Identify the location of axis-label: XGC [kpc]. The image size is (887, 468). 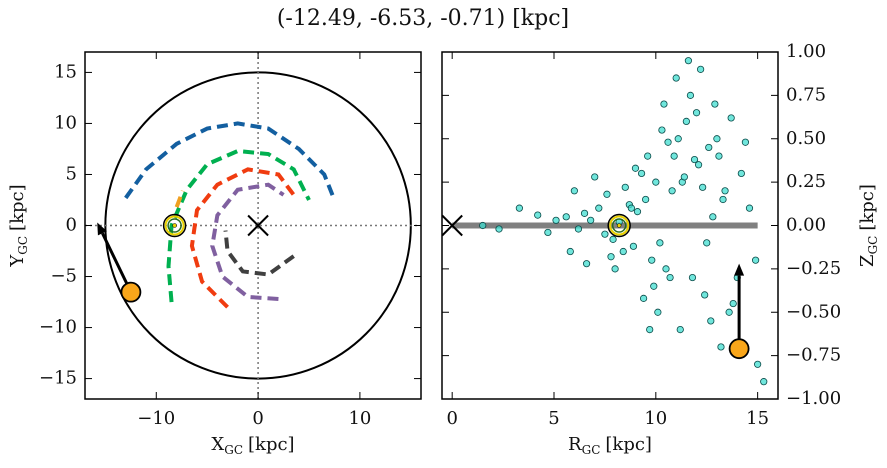
(252, 445).